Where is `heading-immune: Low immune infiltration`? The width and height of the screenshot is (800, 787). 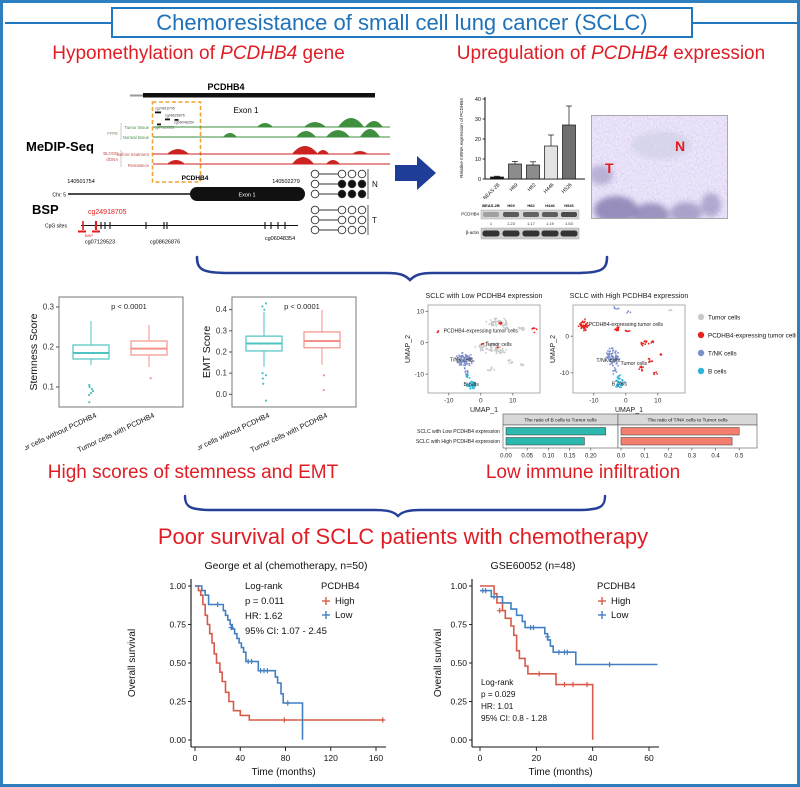 heading-immune: Low immune infiltration is located at coordinates (583, 473).